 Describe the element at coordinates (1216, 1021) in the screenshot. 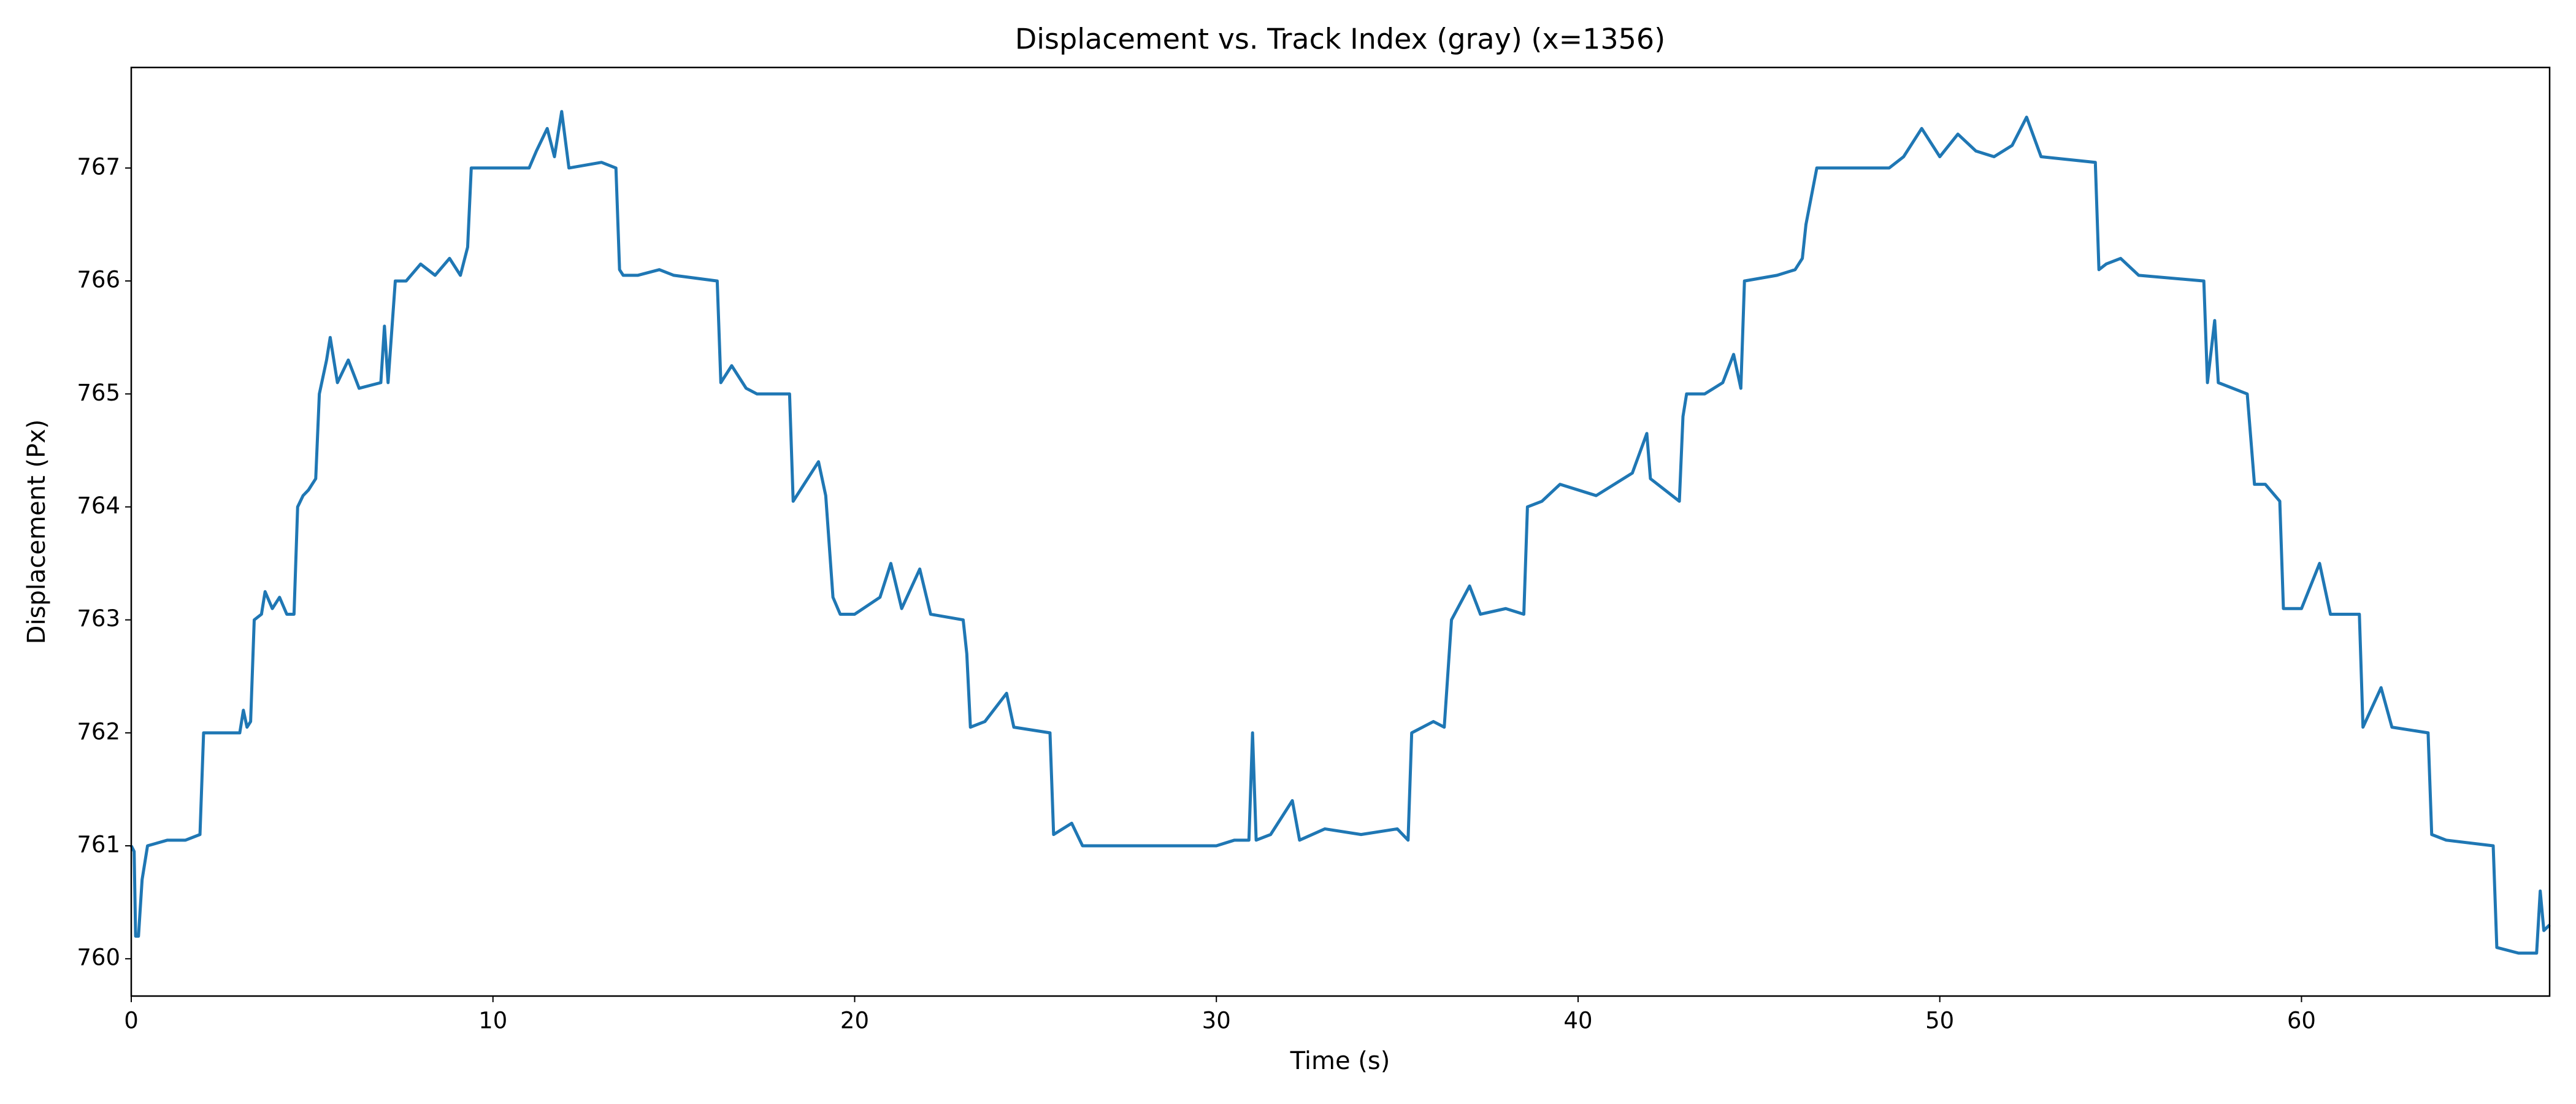

I see `x-tick-label: 30` at that location.